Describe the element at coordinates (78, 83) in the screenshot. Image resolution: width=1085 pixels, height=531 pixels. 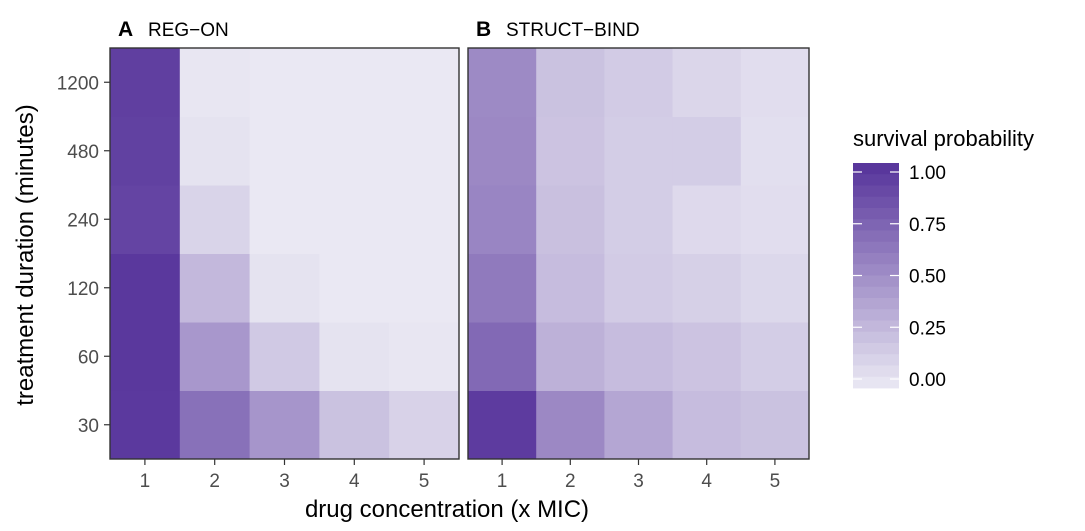
I see `y-tick-label: 1200` at that location.